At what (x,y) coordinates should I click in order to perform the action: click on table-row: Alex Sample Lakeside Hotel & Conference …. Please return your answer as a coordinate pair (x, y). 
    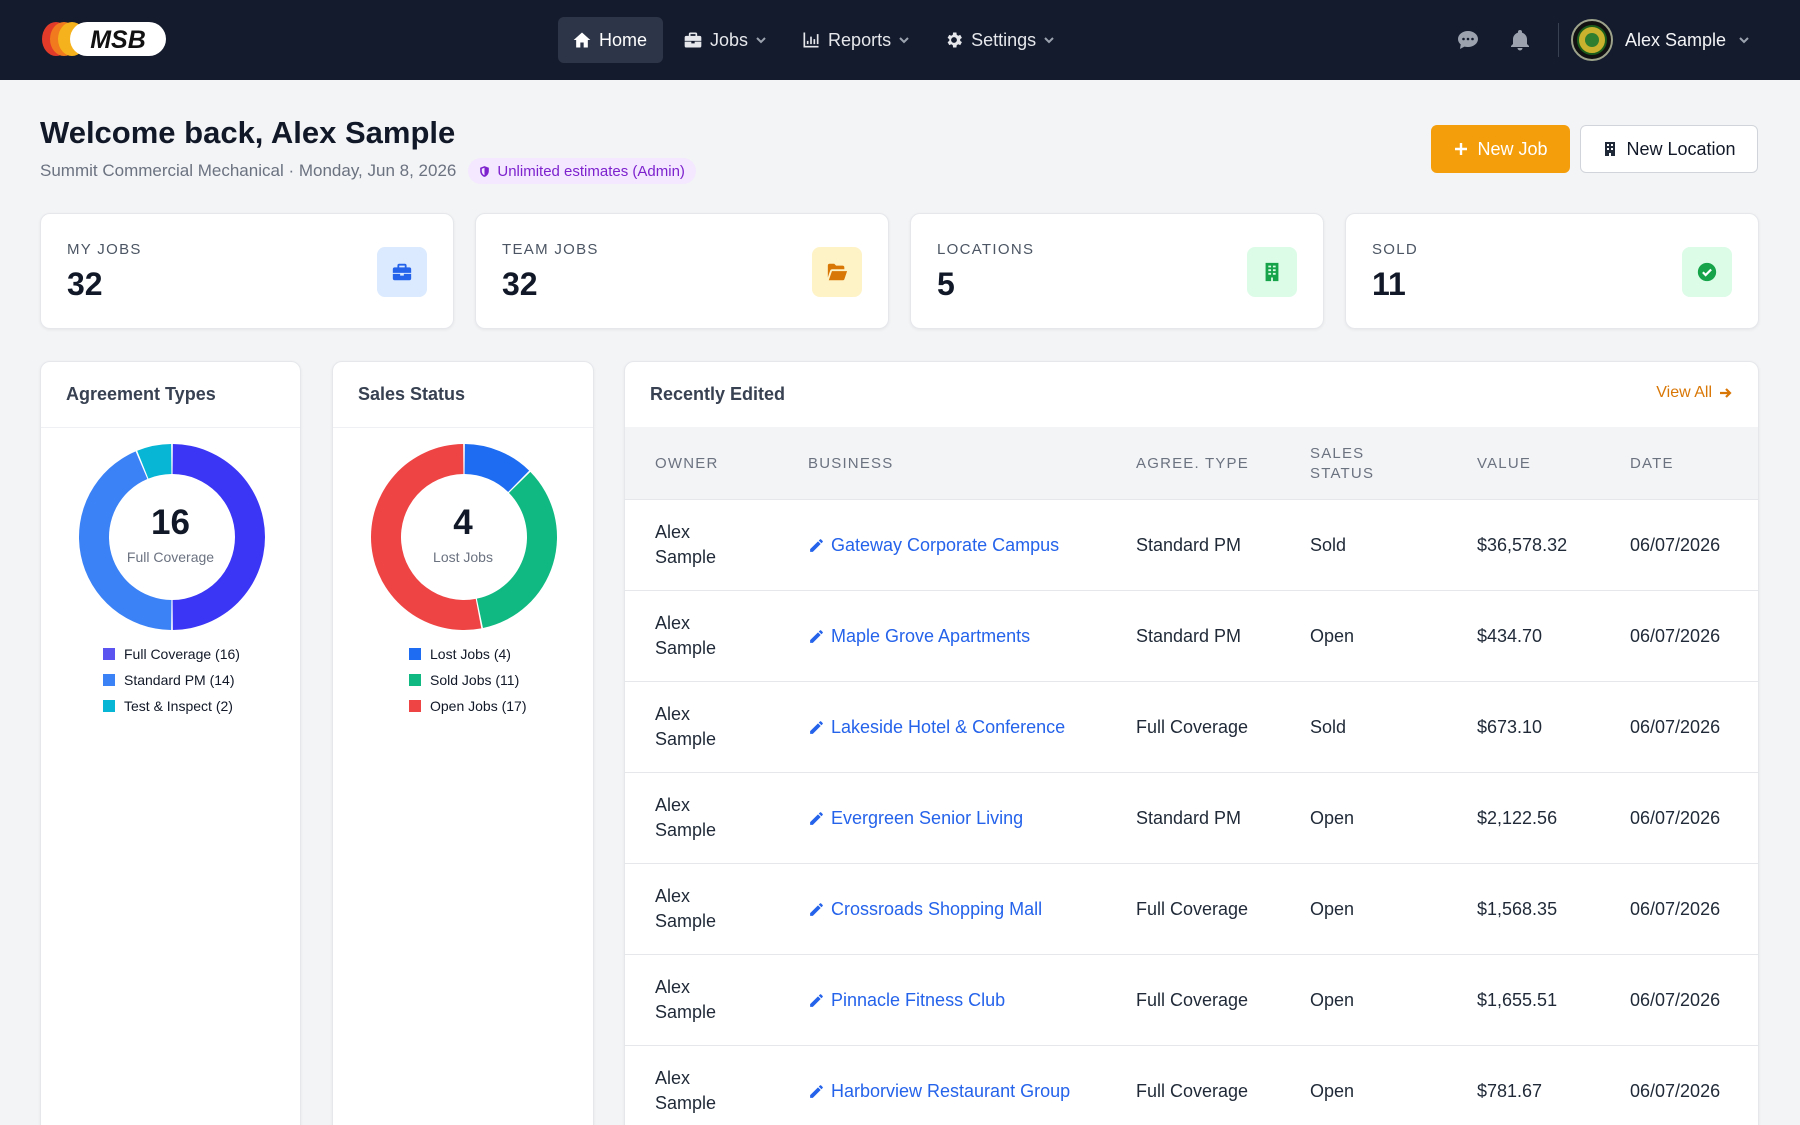
    Looking at the image, I should click on (1191, 727).